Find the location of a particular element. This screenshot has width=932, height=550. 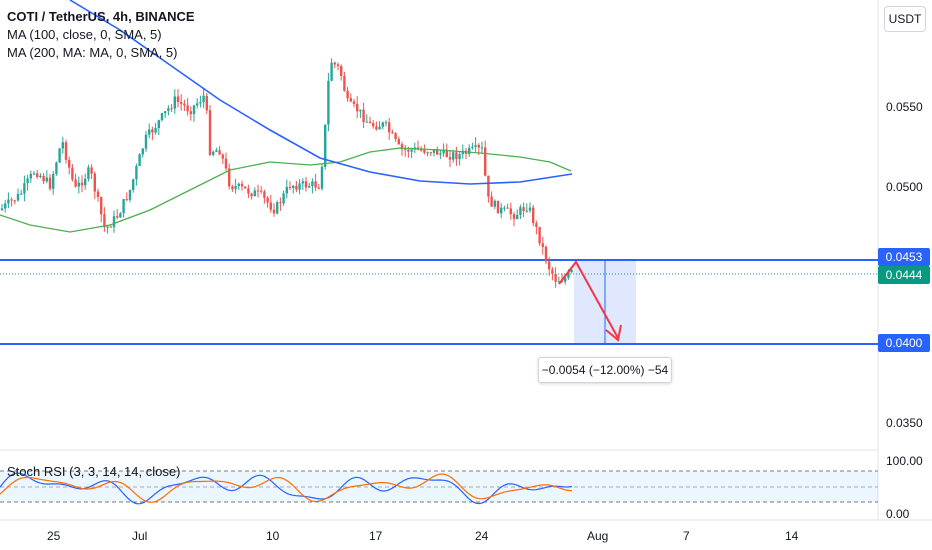

projection-arrow-path is located at coordinates (588, 299).